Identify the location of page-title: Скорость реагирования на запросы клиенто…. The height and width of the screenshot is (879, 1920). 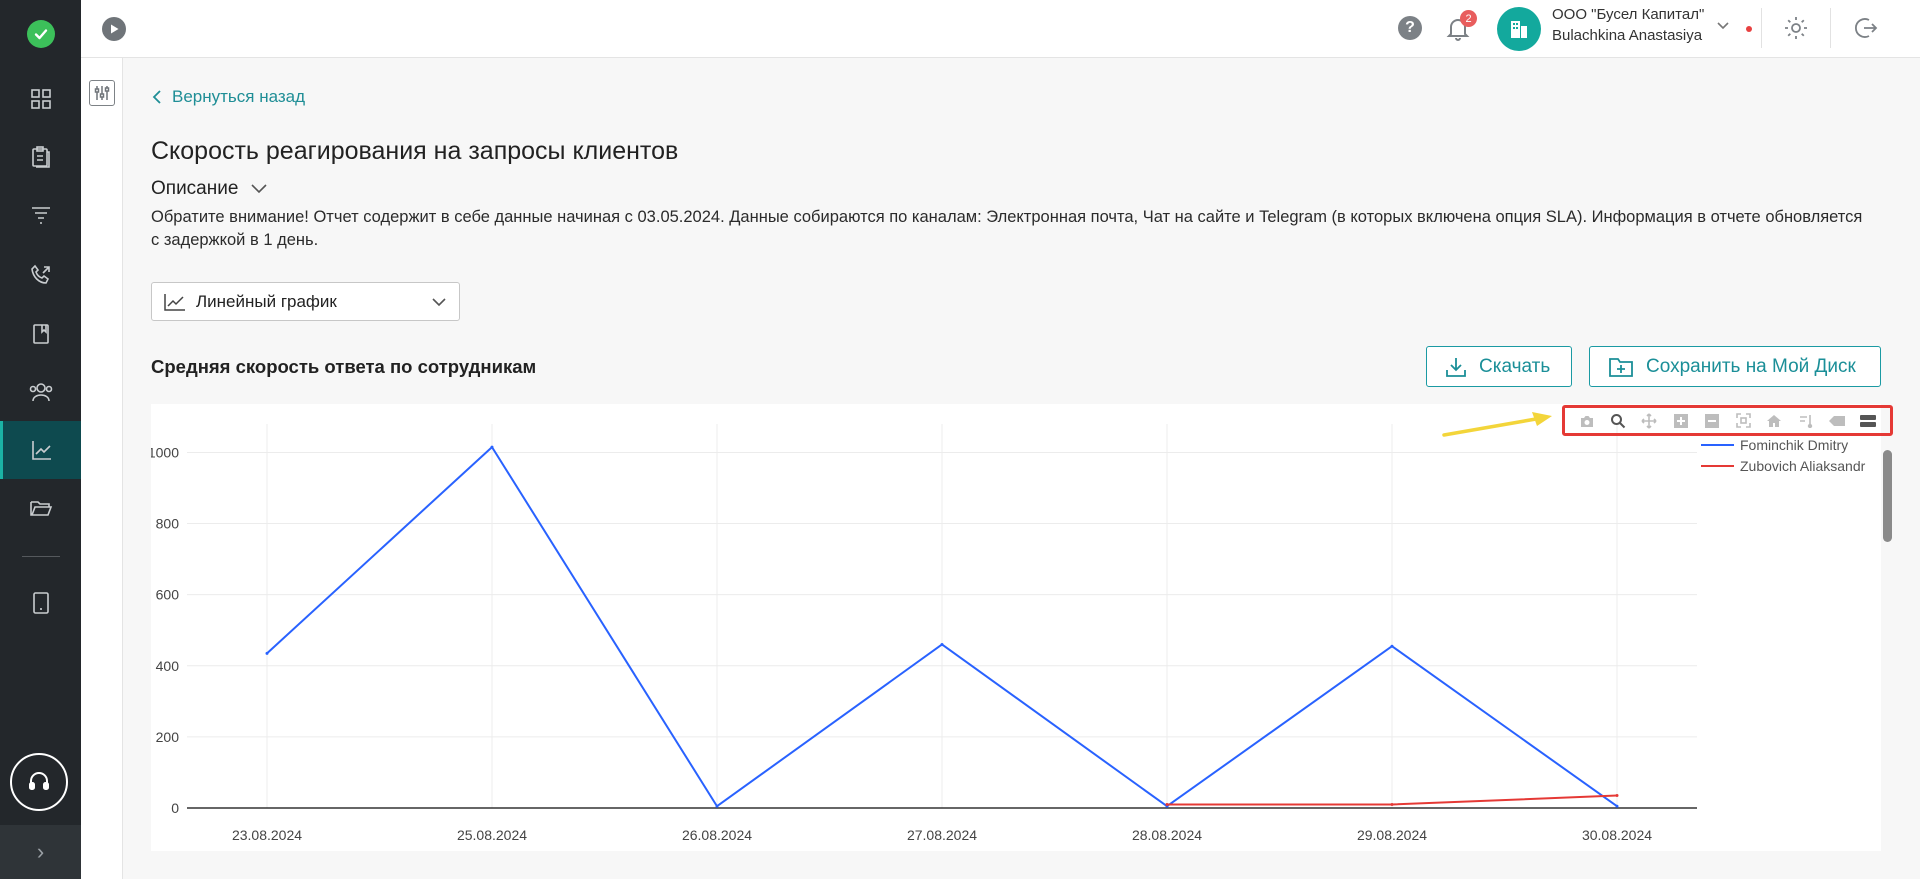
(415, 151).